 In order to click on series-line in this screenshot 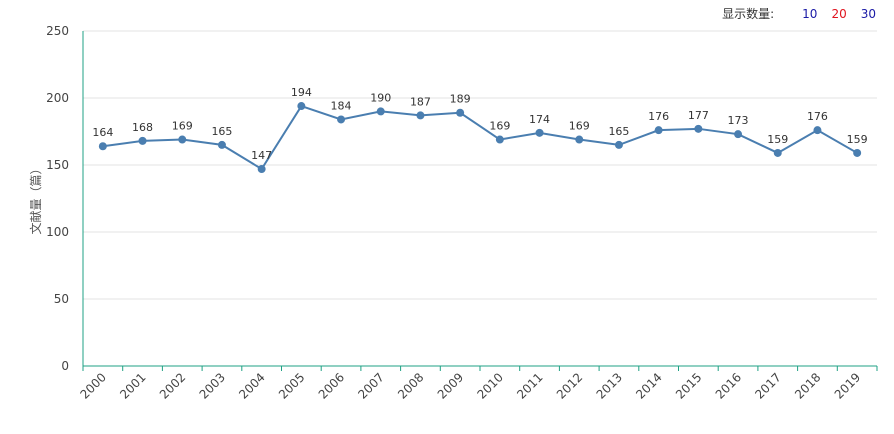, I will do `click(480, 137)`.